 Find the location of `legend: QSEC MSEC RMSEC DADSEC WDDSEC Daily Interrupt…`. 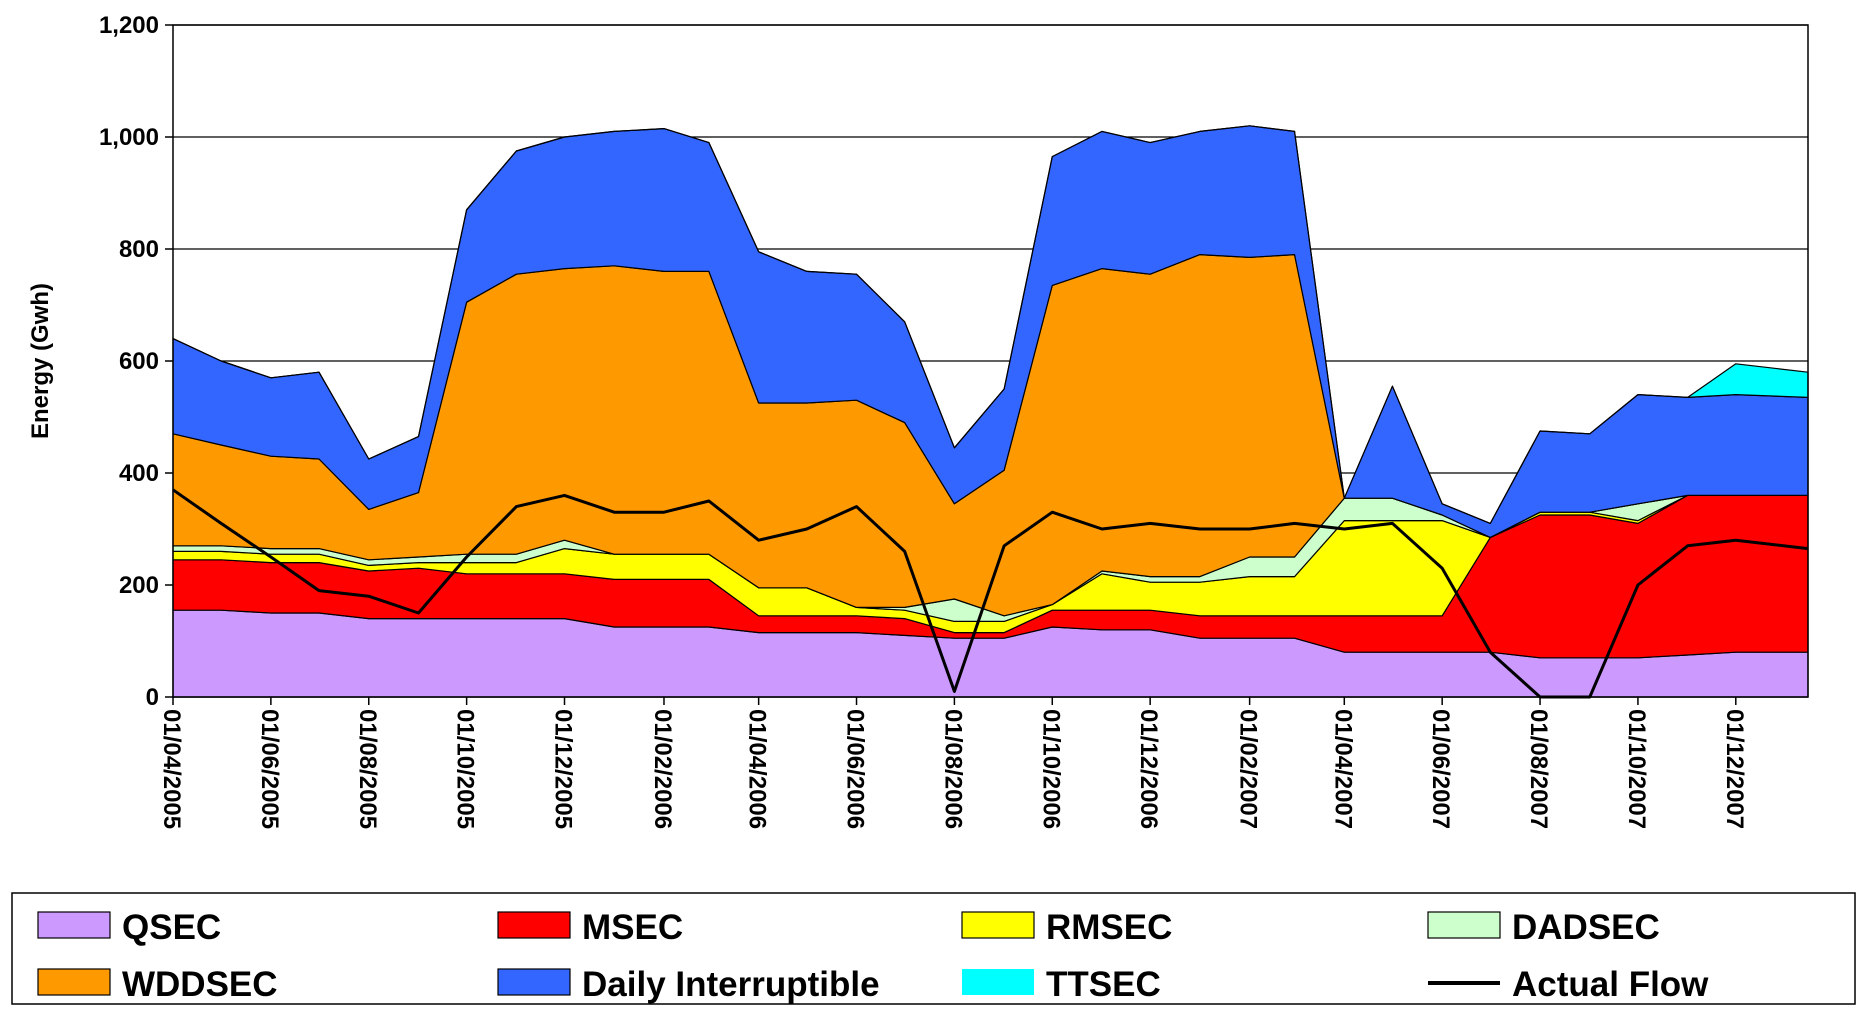

legend: QSEC MSEC RMSEC DADSEC WDDSEC Daily Interrupt… is located at coordinates (873, 956).